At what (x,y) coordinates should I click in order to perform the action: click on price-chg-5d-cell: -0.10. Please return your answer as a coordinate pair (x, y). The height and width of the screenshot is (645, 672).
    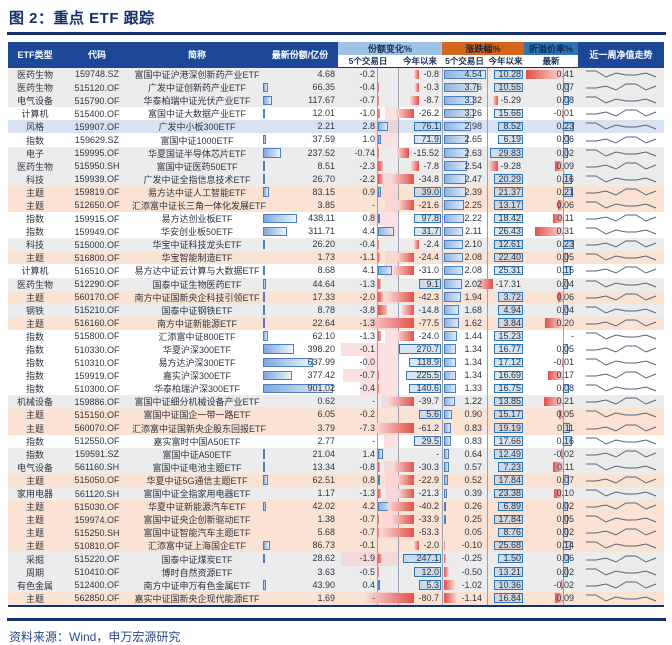
    Looking at the image, I should click on (465, 546).